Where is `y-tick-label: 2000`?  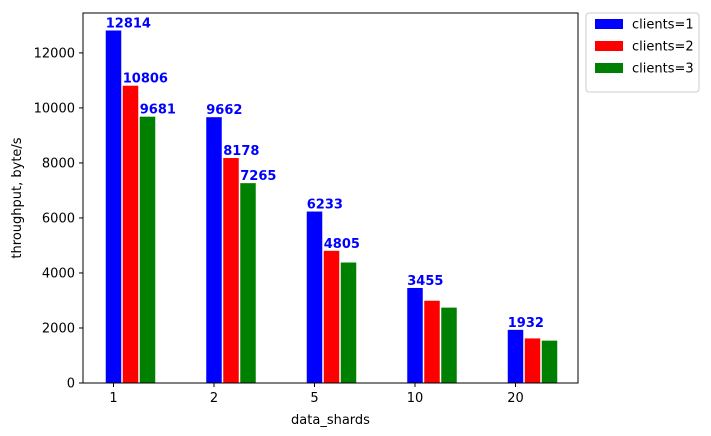
y-tick-label: 2000 is located at coordinates (58, 328).